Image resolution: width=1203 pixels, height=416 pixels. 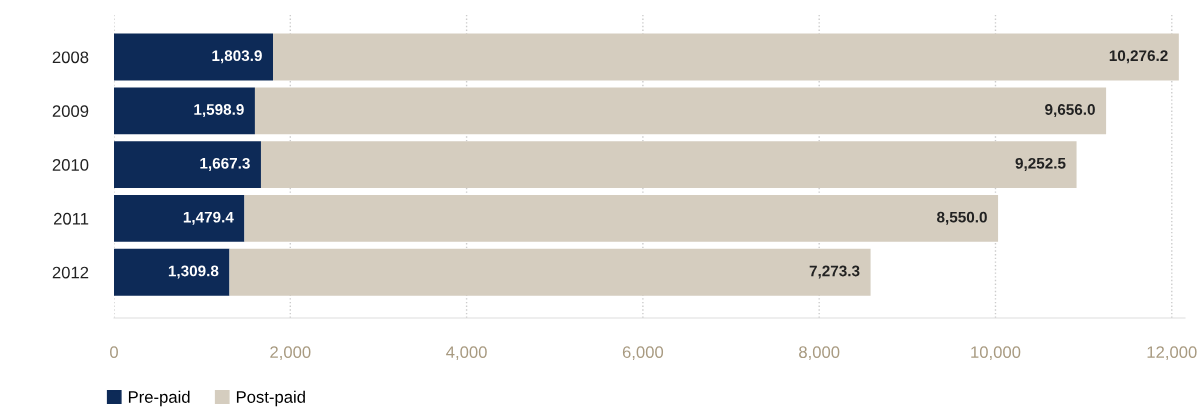 What do you see at coordinates (290, 353) in the screenshot?
I see `x-tick-label: 2,000` at bounding box center [290, 353].